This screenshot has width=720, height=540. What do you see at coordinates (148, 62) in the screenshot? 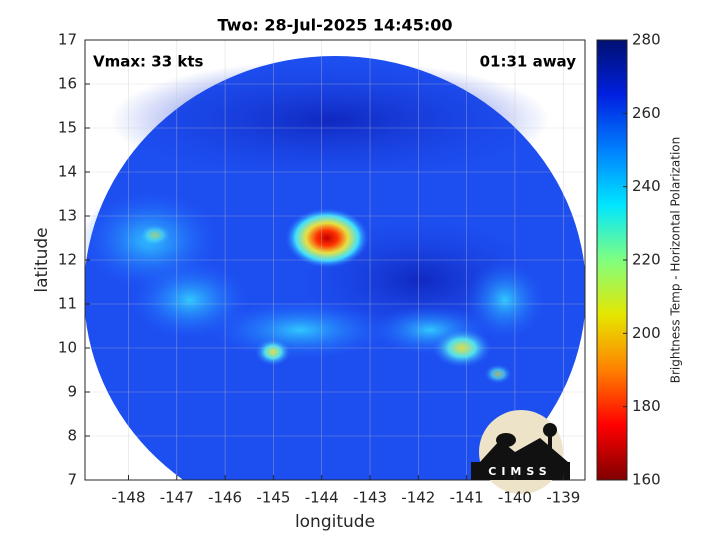
I see `annotation: Vmax: 33 kts` at bounding box center [148, 62].